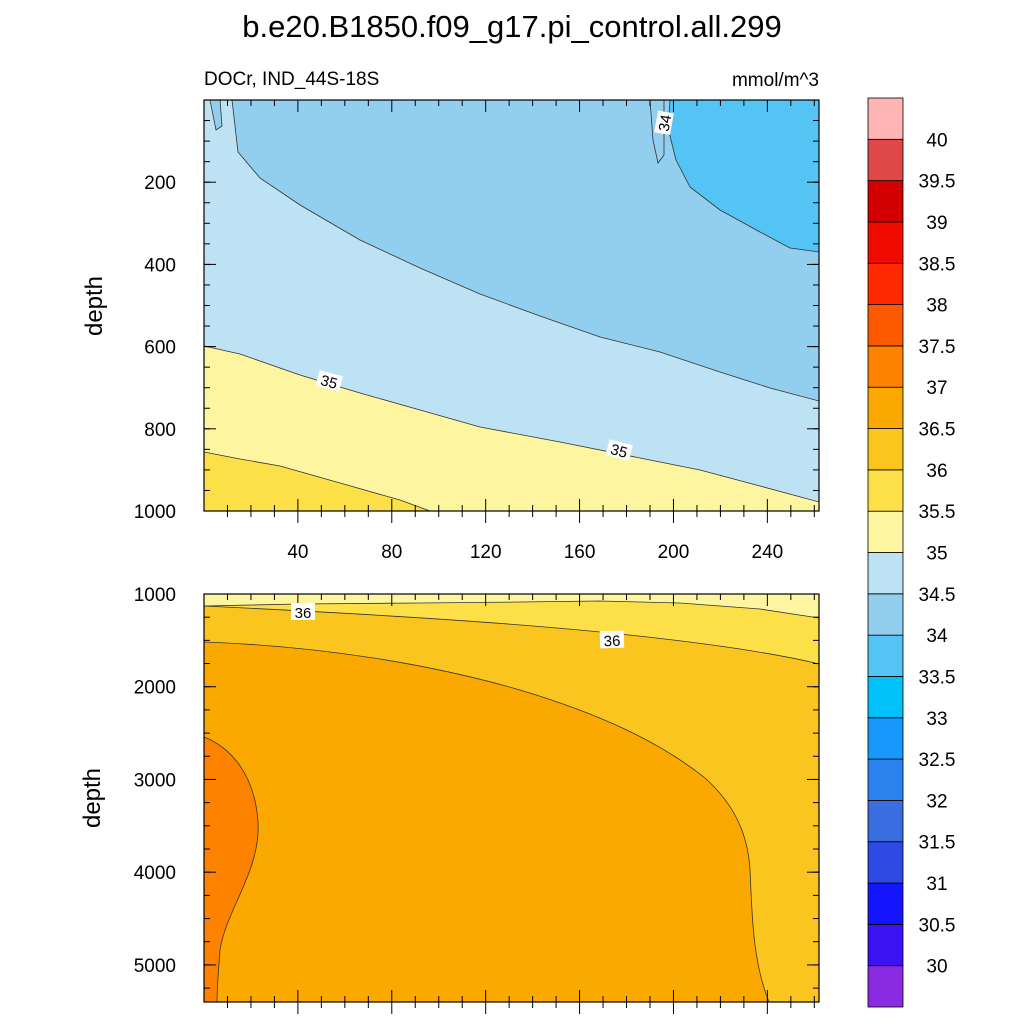  Describe the element at coordinates (160, 430) in the screenshot. I see `y-tick-label: 800` at that location.